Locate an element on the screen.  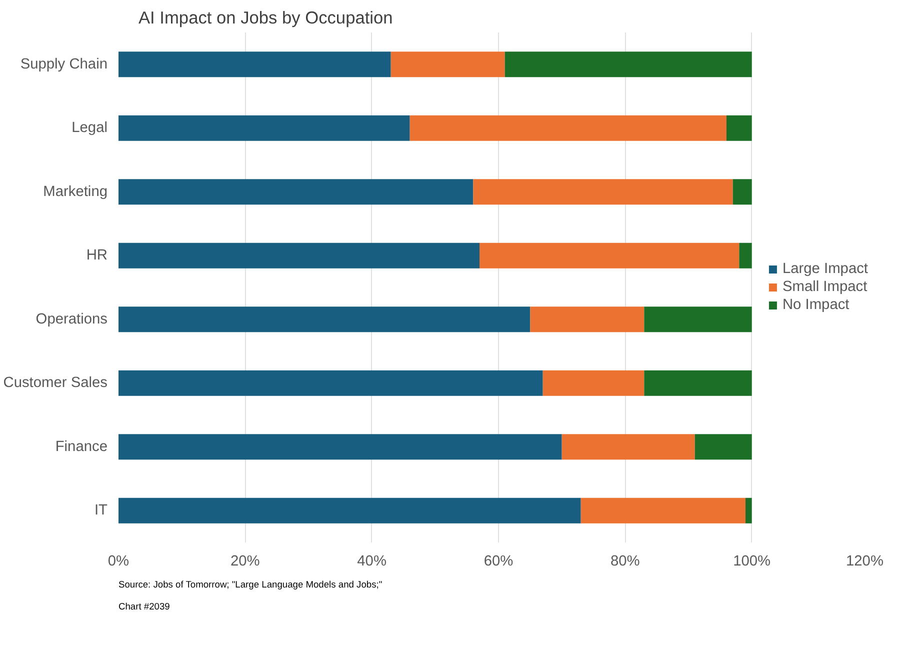
y-tick-label: Supply Chain is located at coordinates (64, 64).